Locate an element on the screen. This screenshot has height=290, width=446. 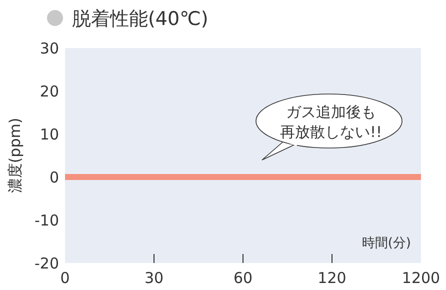
y-axis-title: 濃度(ppm) is located at coordinates (15, 156).